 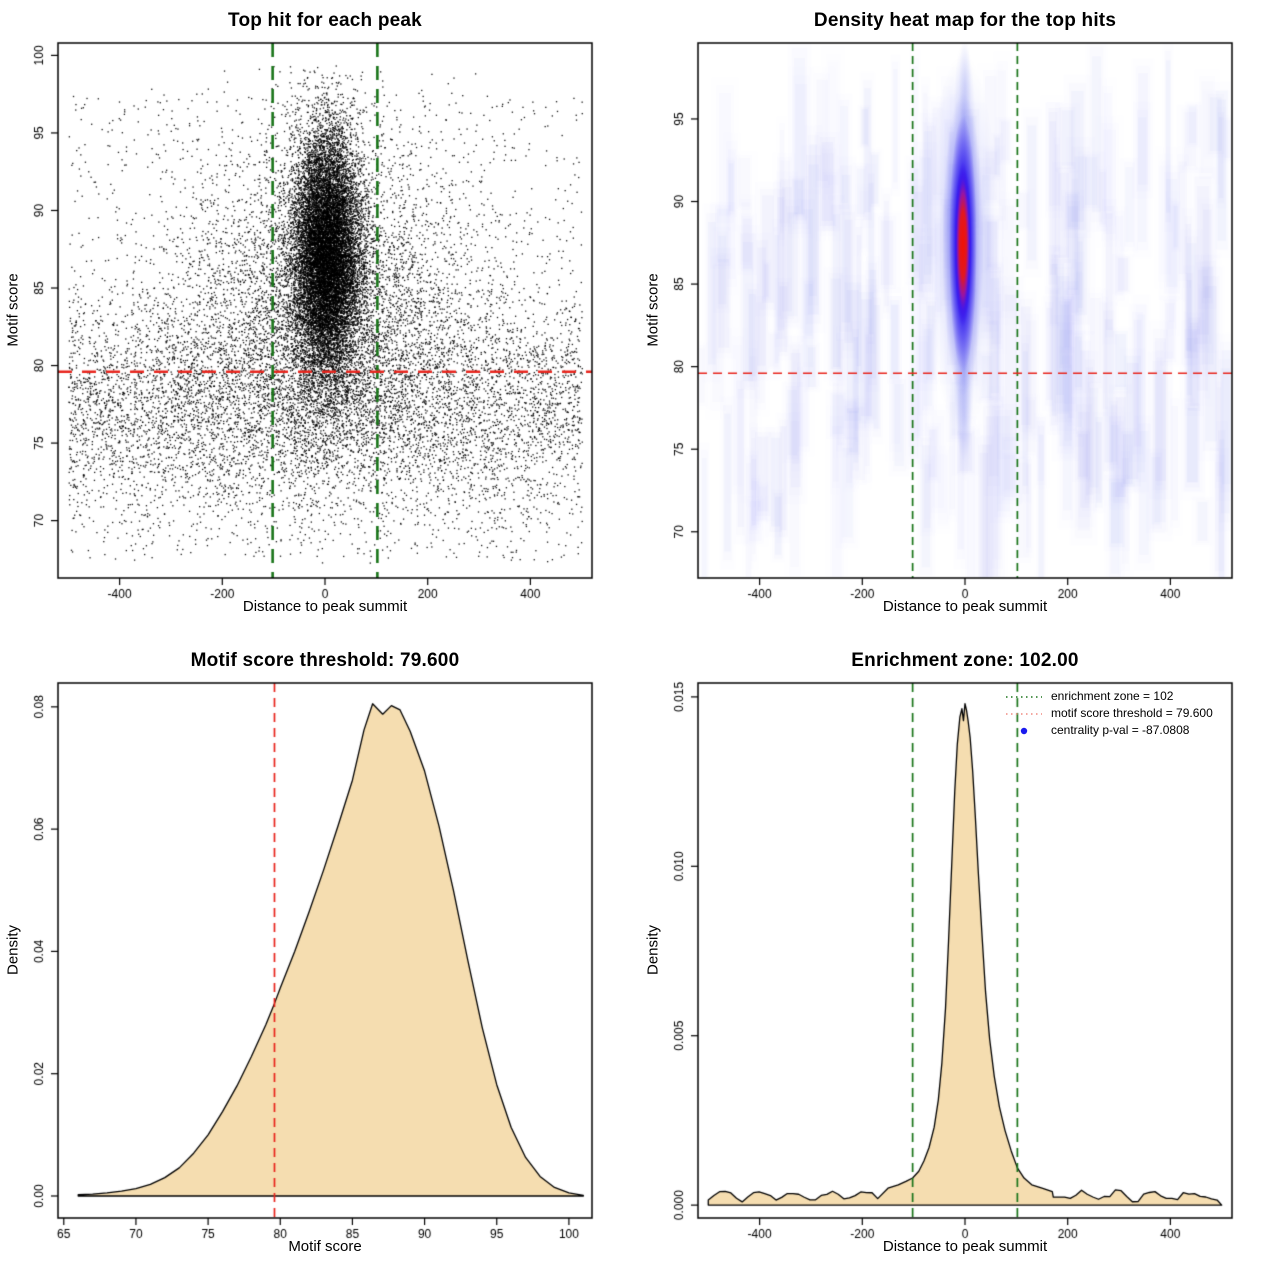 I want to click on score-density-y-axis-label: Density, so click(x=13, y=950).